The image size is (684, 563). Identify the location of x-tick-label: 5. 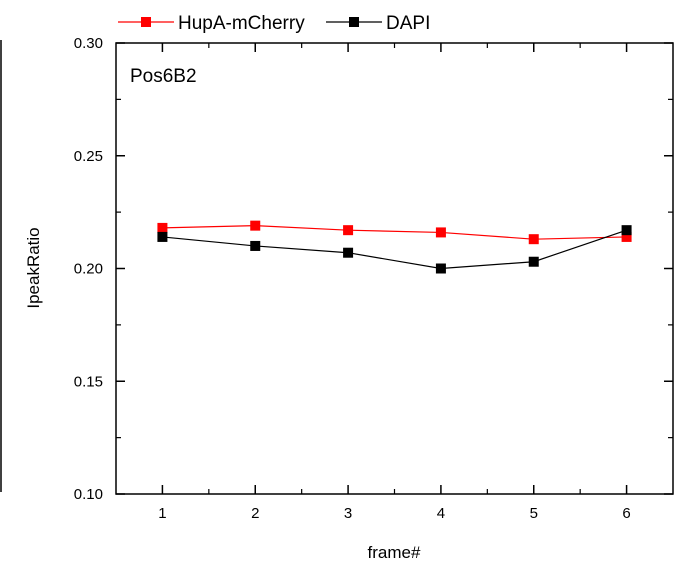
(534, 513).